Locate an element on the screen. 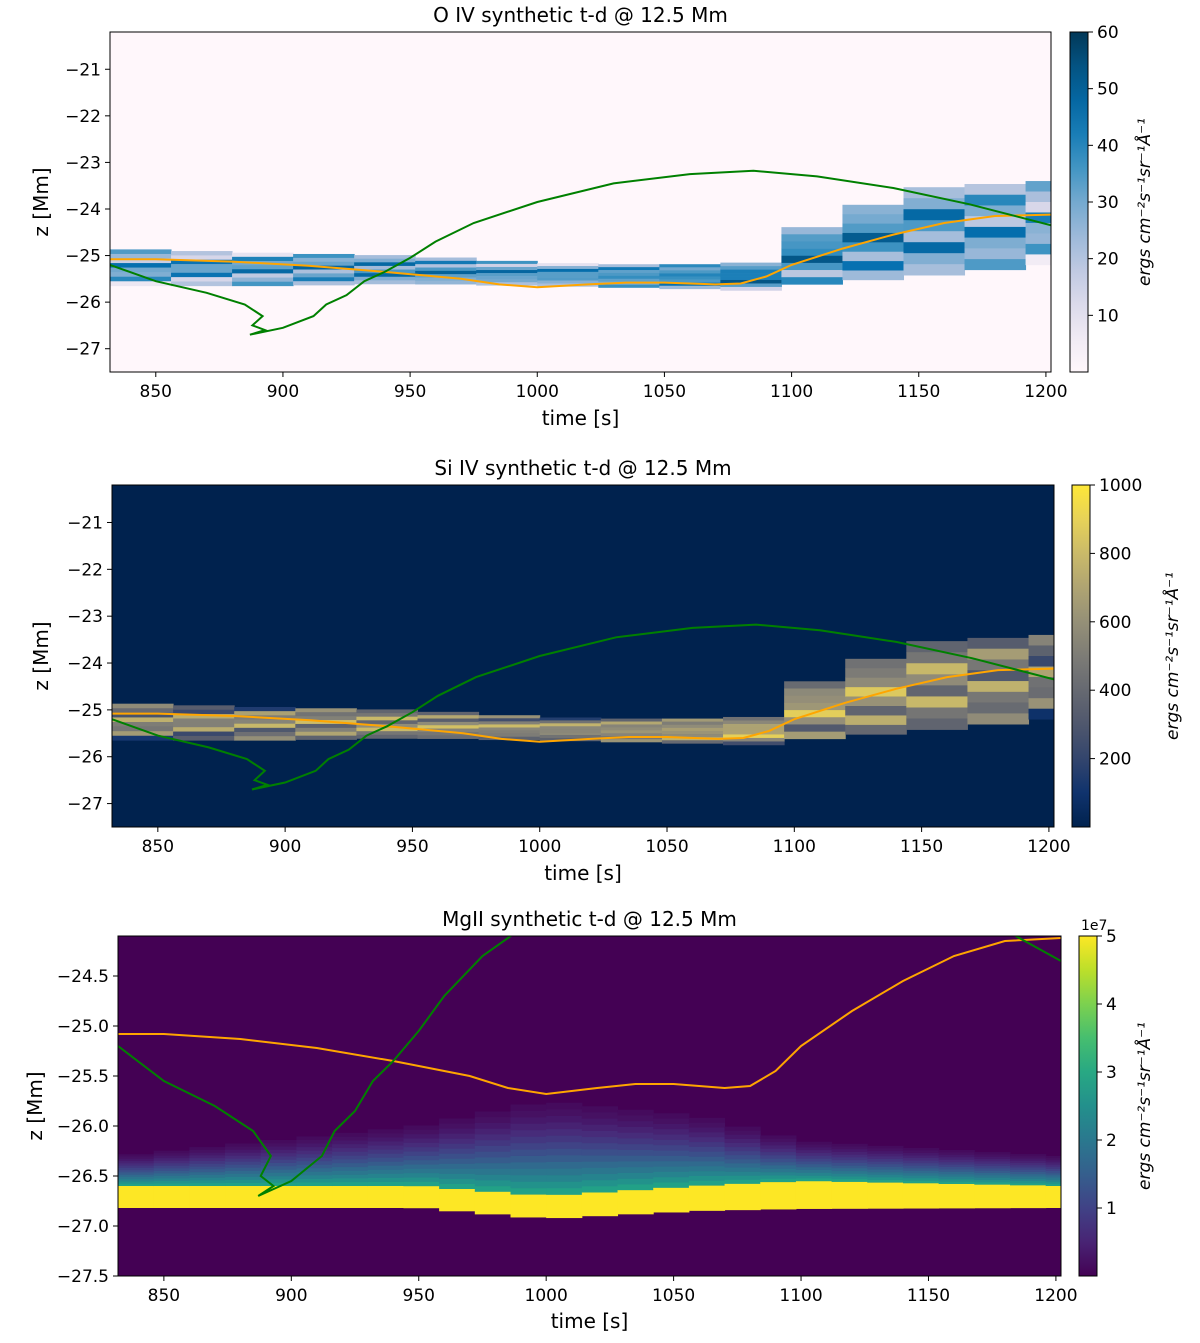 Image resolution: width=1200 pixels, height=1343 pixels. heatmap is located at coordinates (589, 1160).